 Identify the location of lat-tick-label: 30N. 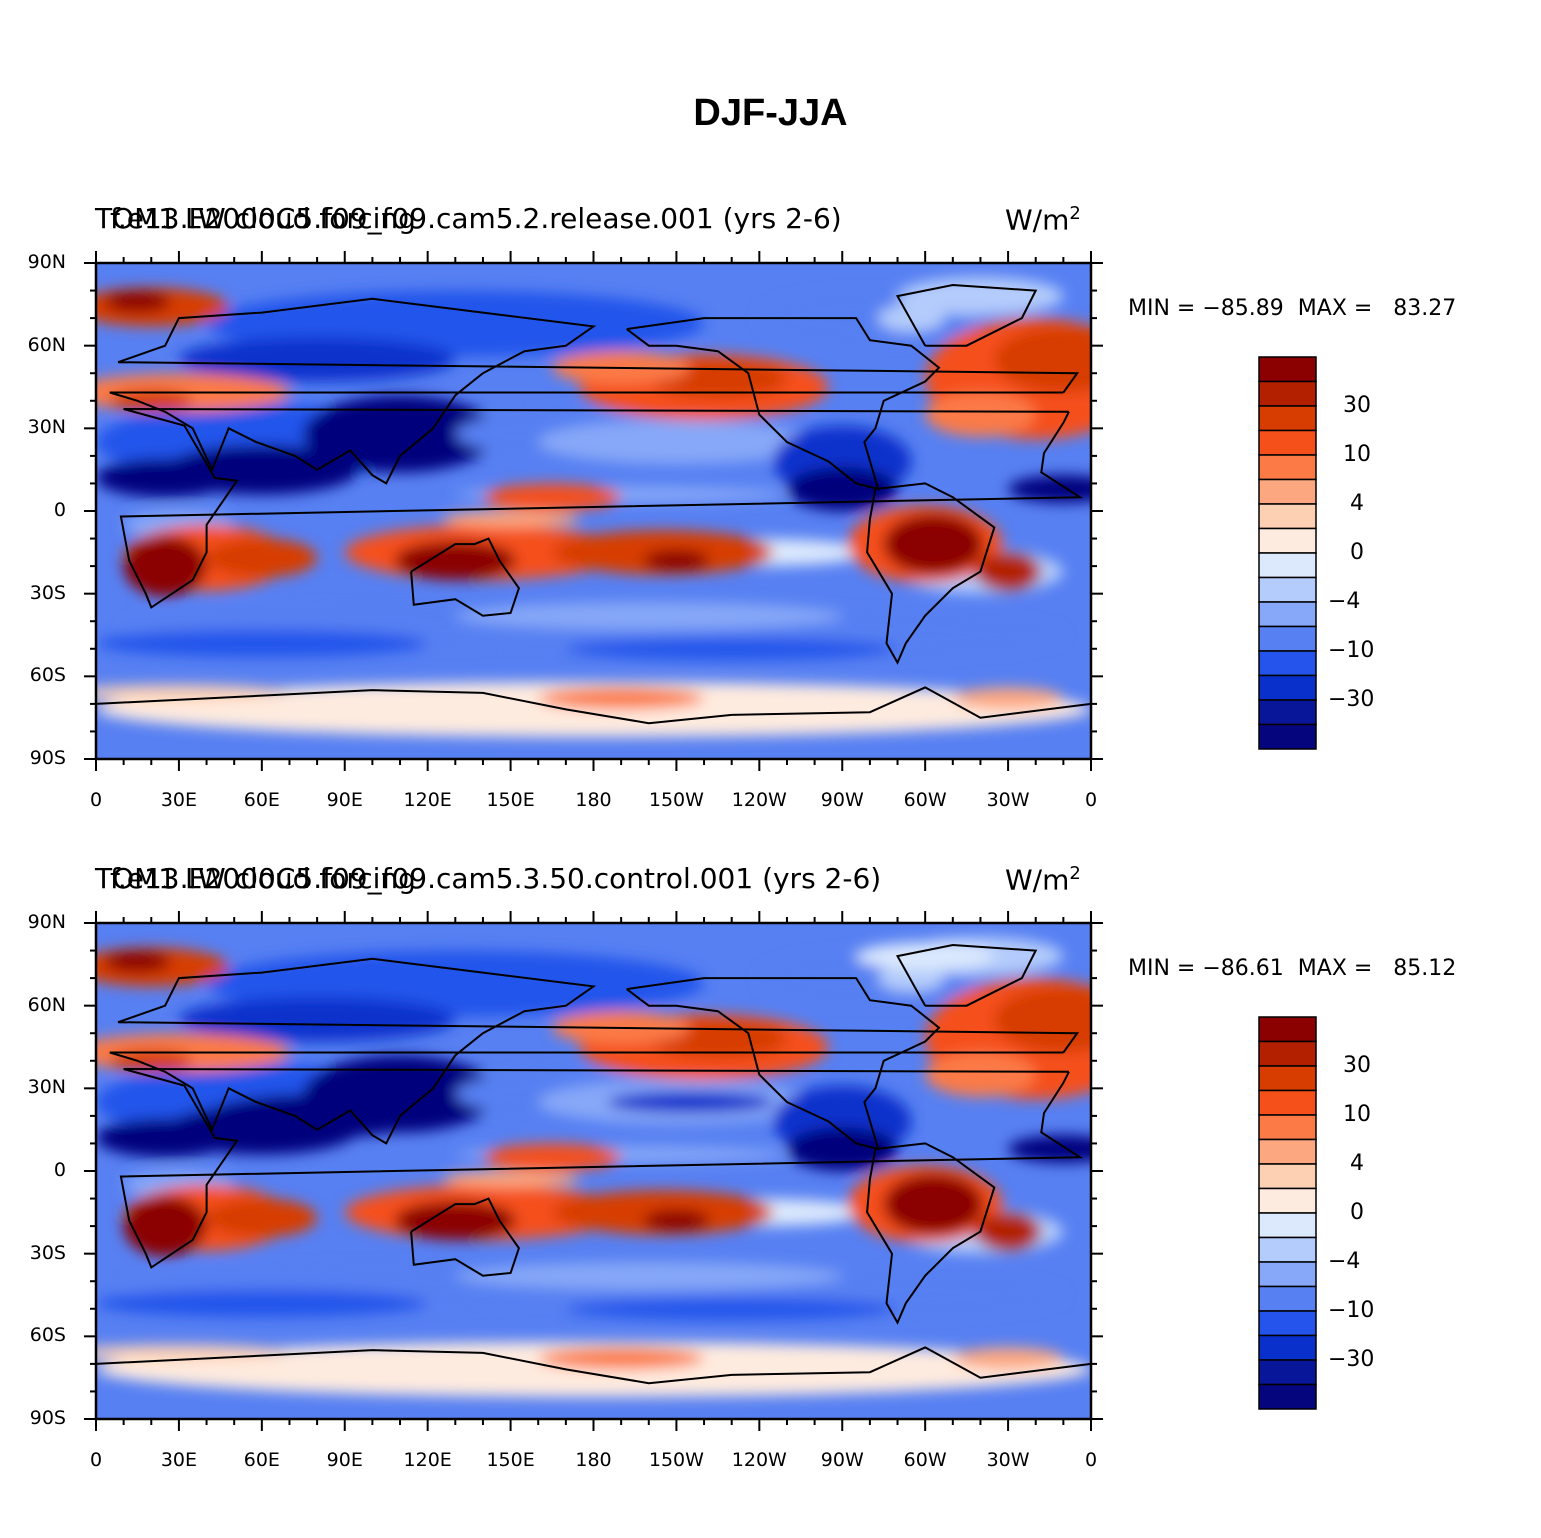
(46, 427).